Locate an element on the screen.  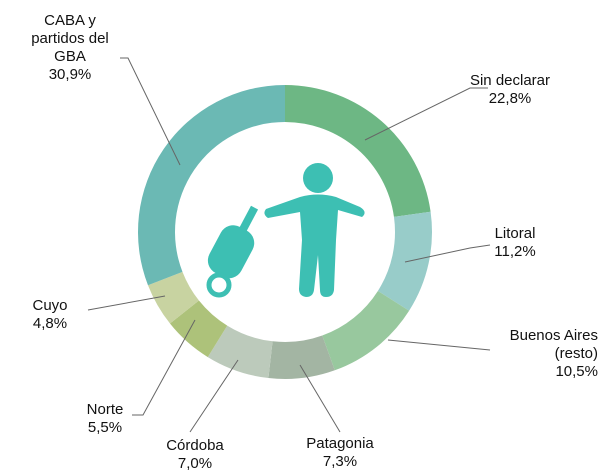
slice-label: Norte 5,5% is located at coordinates (105, 419).